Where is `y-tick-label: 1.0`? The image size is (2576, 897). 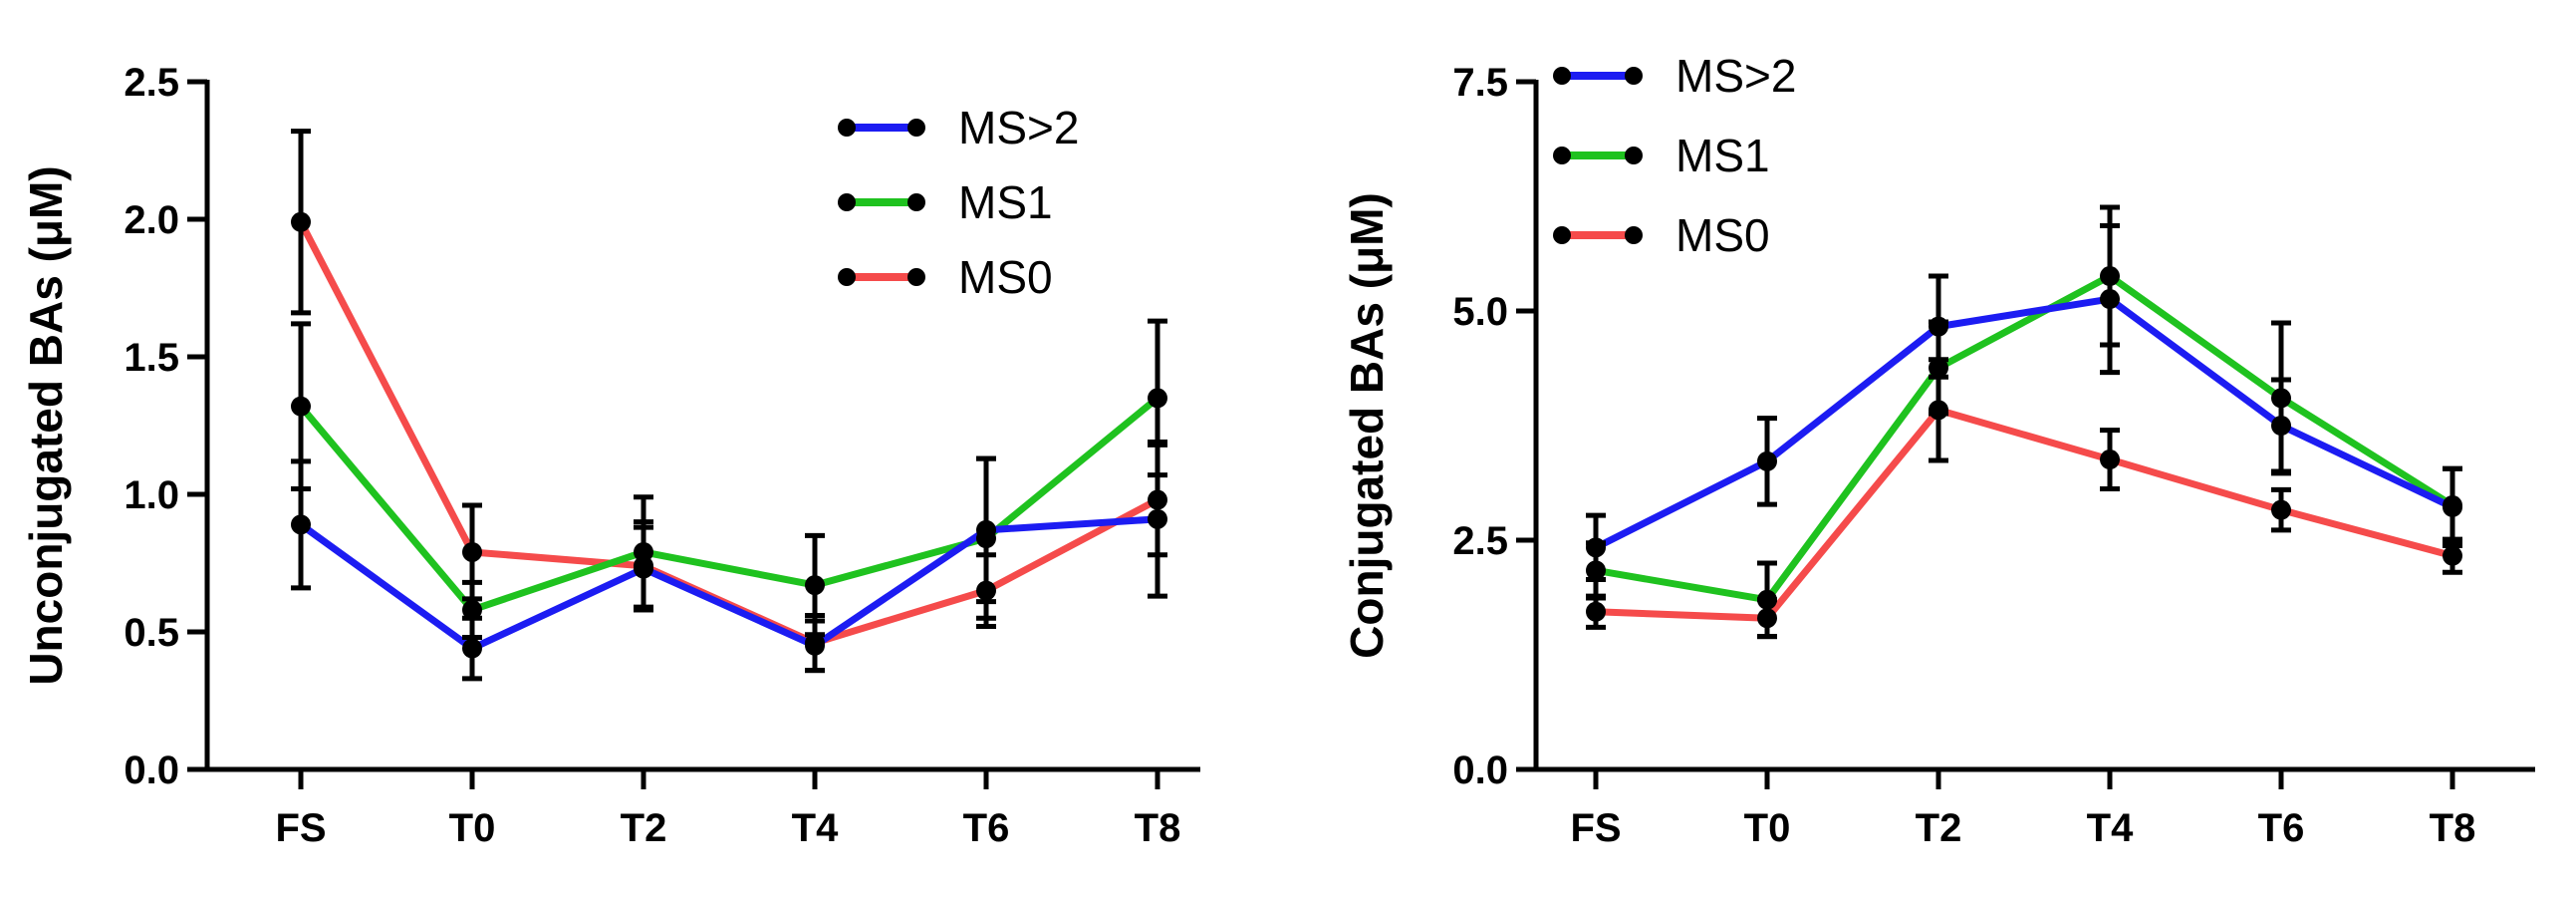 y-tick-label: 1.0 is located at coordinates (151, 495).